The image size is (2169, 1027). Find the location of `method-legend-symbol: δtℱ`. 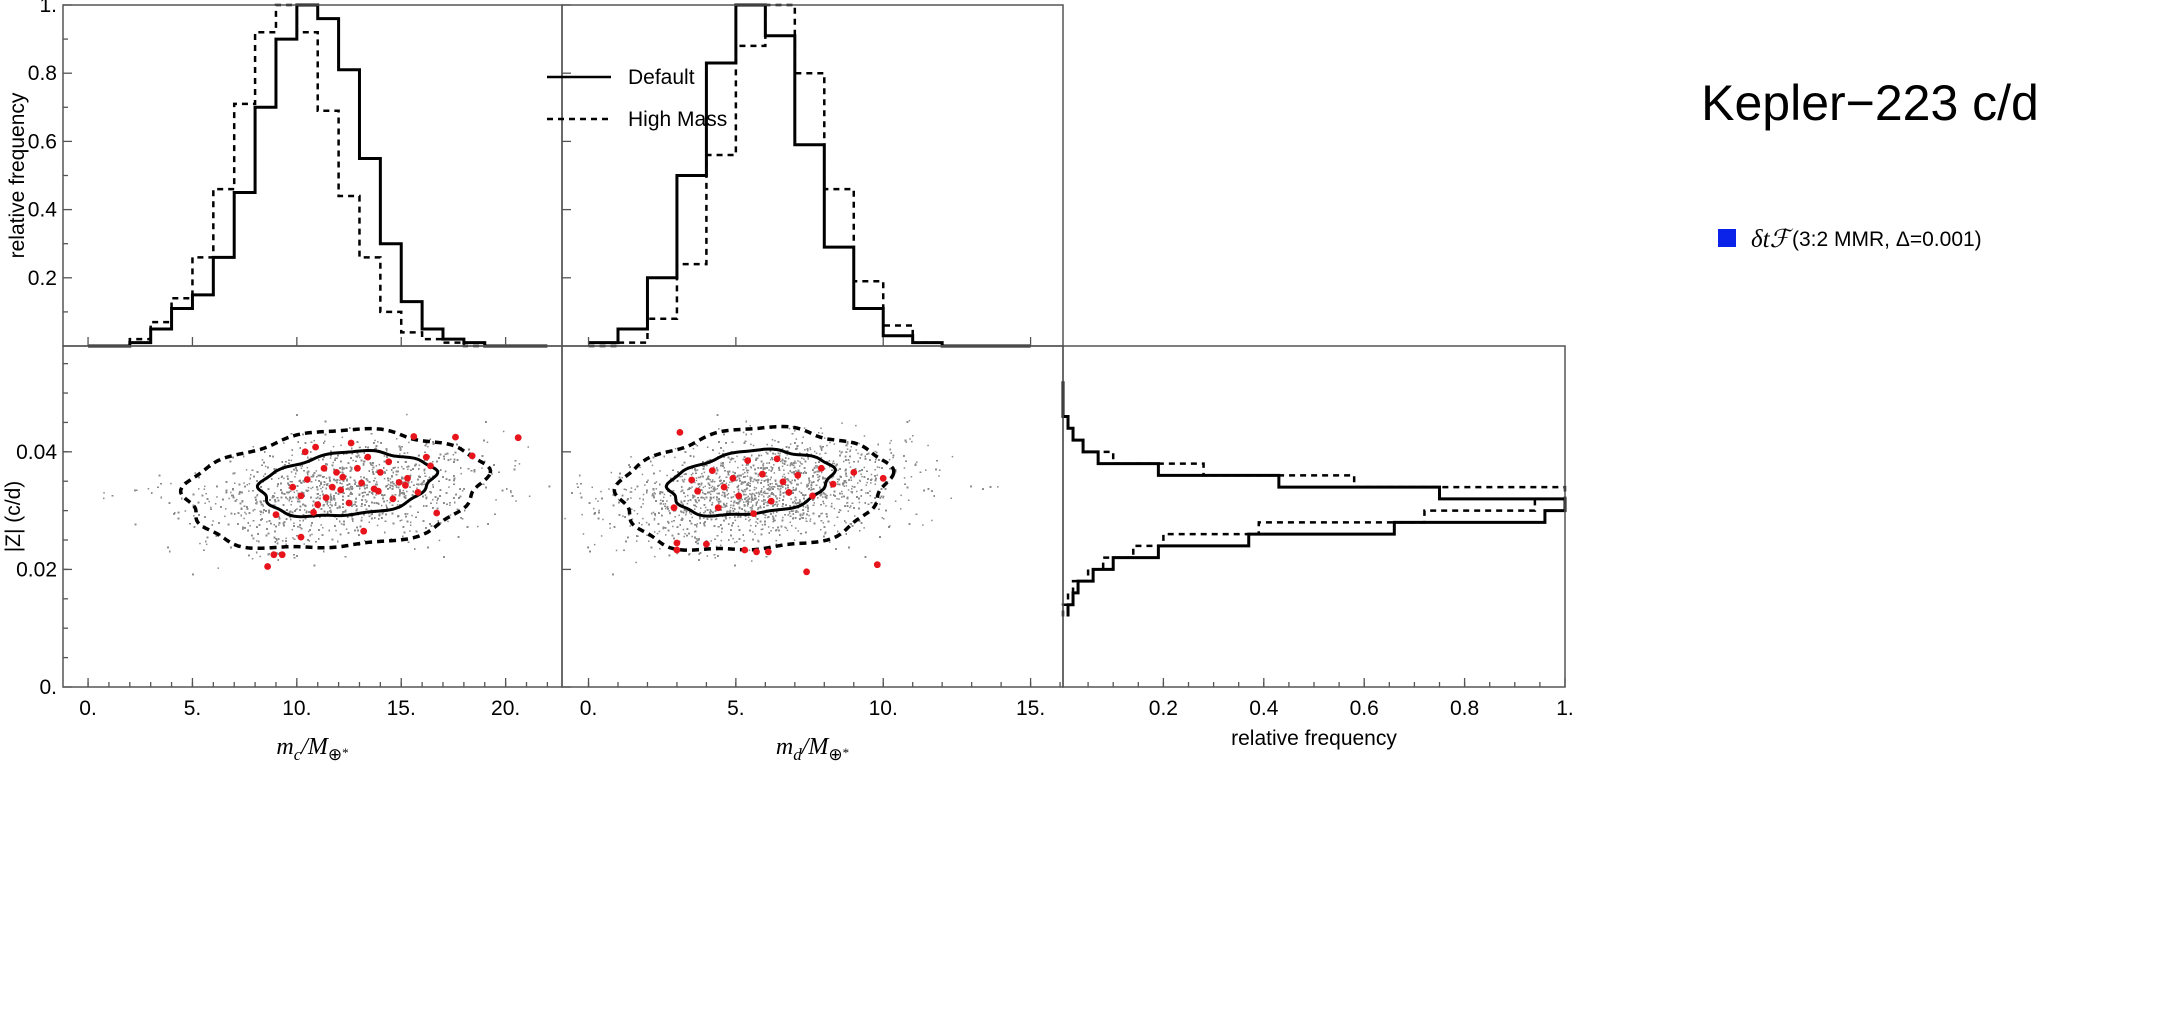

method-legend-symbol: δtℱ is located at coordinates (1772, 239).